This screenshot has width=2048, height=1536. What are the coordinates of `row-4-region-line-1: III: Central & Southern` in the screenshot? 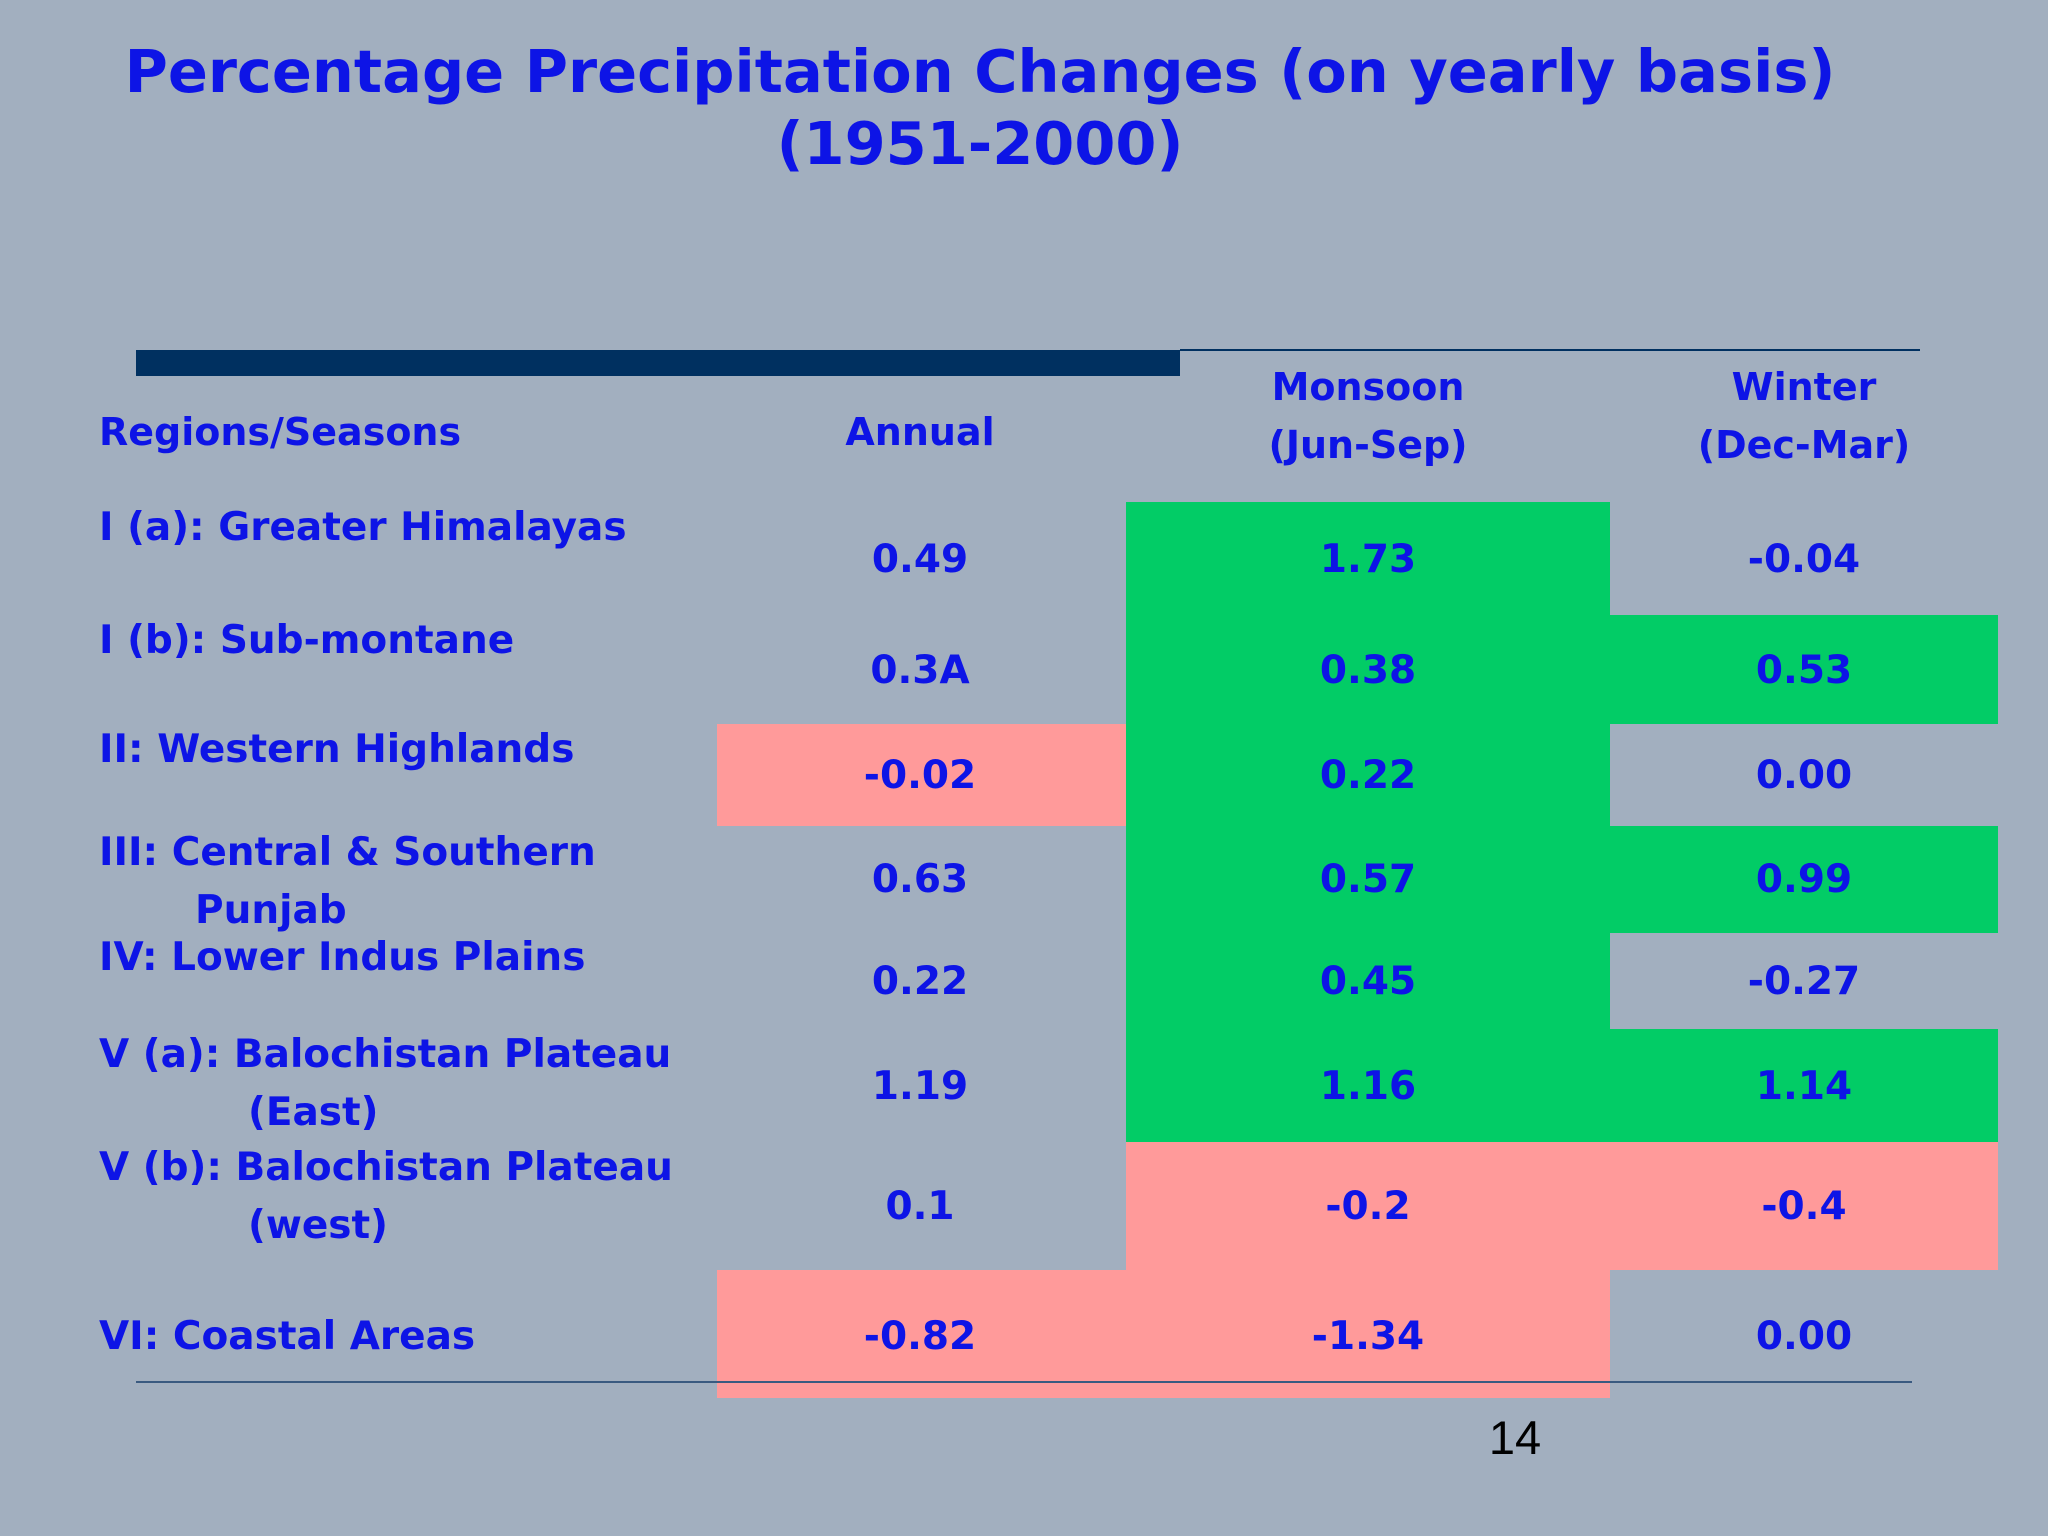 It's located at (347, 852).